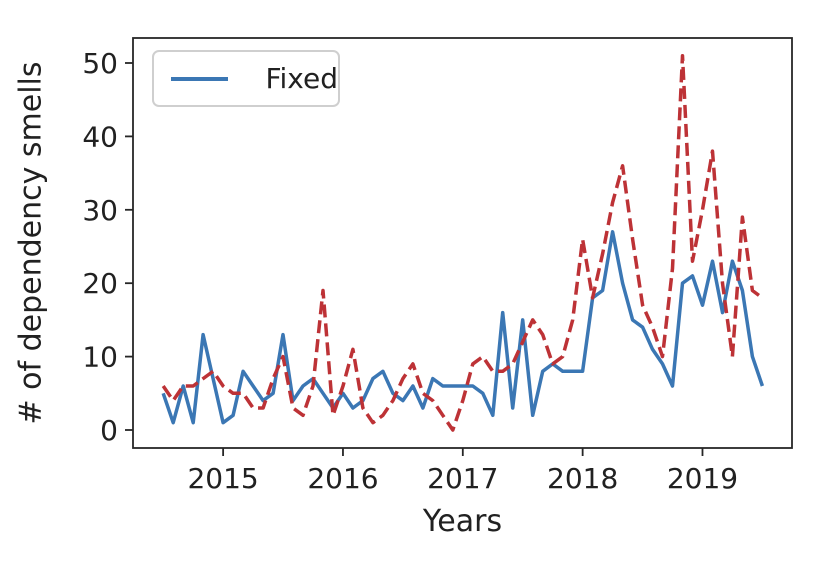 Image resolution: width=830 pixels, height=581 pixels. I want to click on x-axis-label: Years, so click(462, 521).